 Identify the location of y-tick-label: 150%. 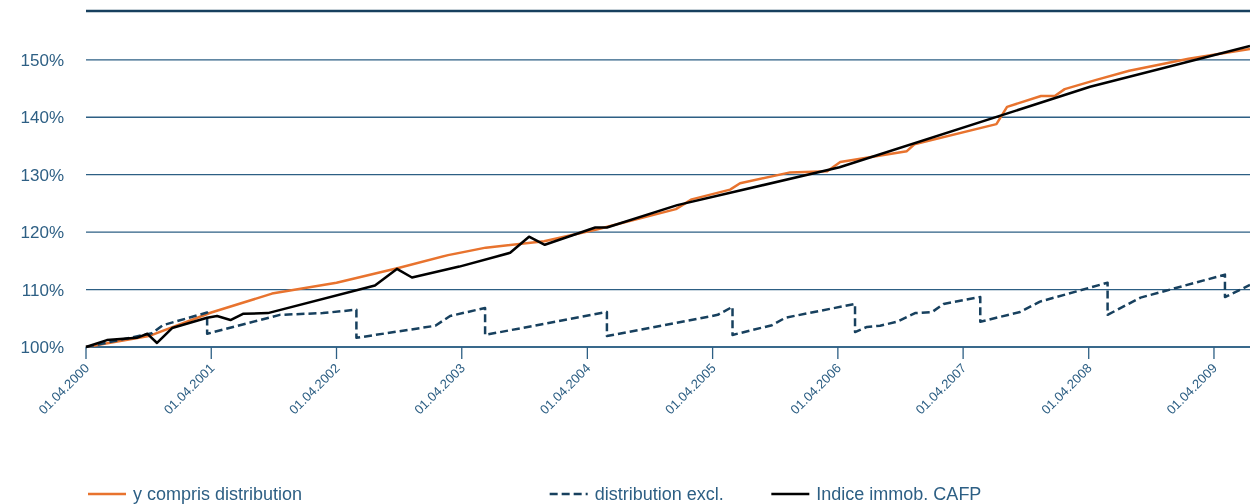
(42, 60).